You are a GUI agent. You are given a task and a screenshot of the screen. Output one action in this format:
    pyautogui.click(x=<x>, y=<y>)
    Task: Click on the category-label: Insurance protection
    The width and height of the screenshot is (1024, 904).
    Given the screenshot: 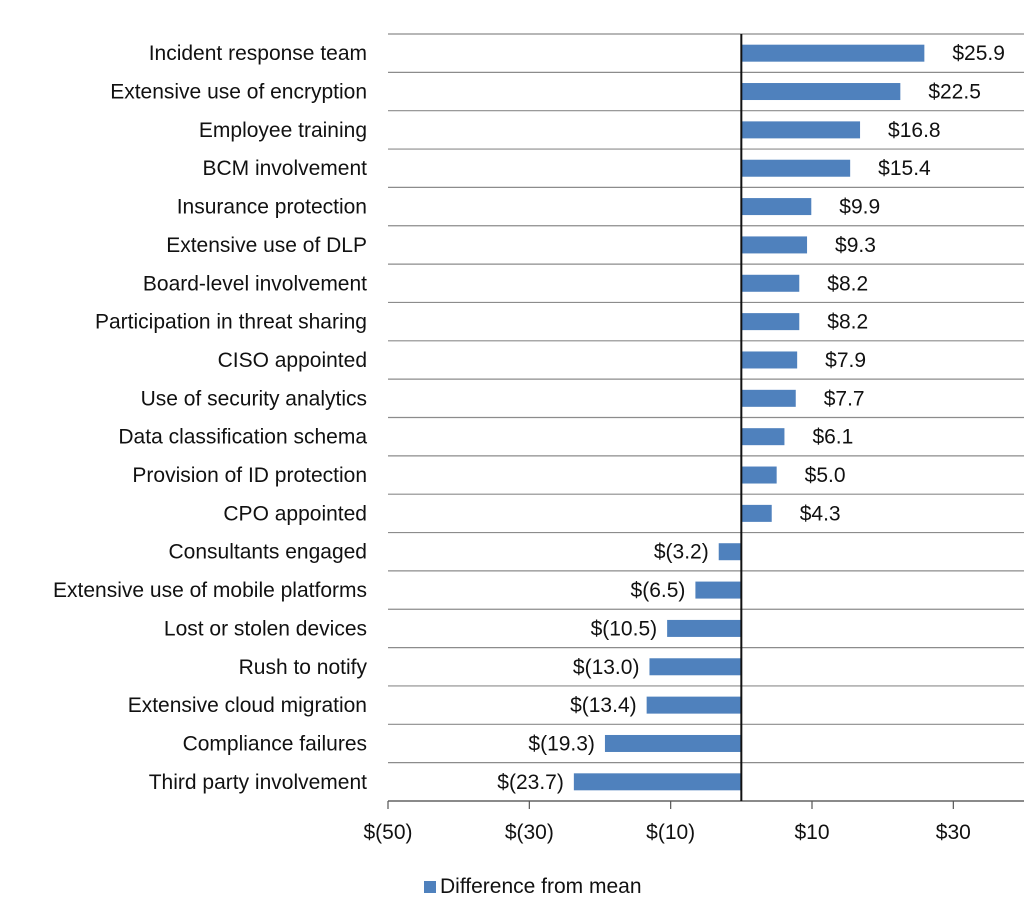 What is the action you would take?
    pyautogui.click(x=272, y=207)
    